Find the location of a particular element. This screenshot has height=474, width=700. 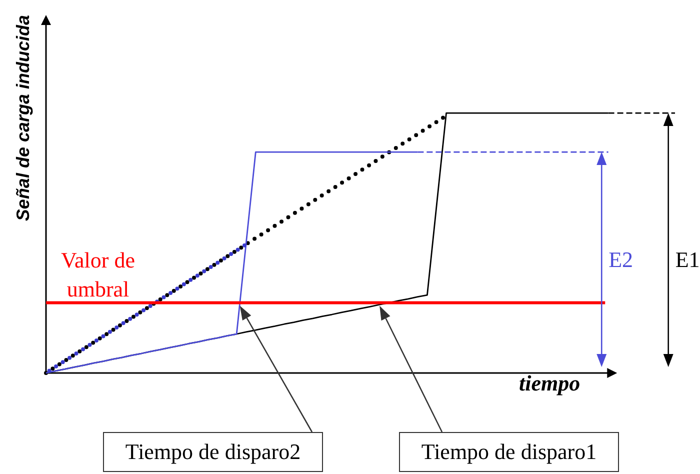

annotation: E1 is located at coordinates (687, 259).